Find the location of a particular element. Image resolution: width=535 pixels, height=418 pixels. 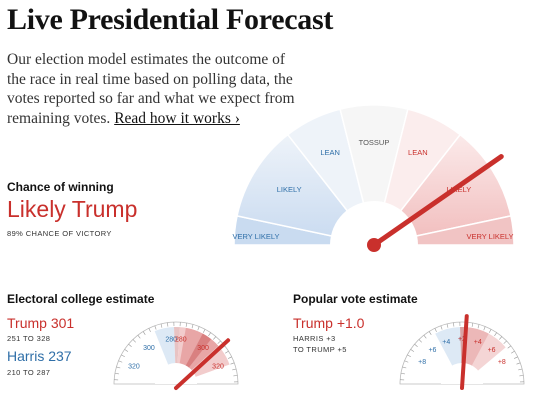

chance-segment-label-4: LEAN is located at coordinates (418, 152).